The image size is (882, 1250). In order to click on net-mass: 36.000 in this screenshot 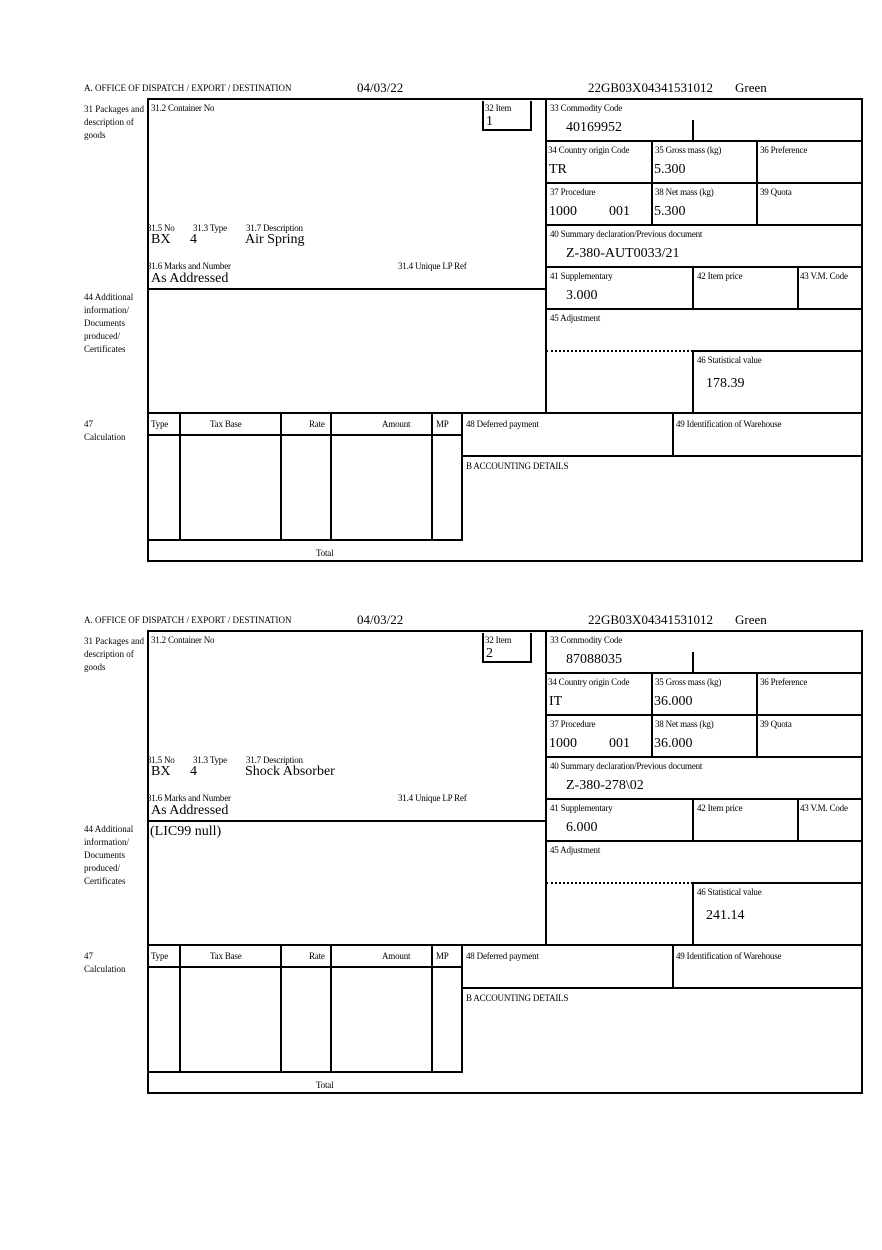, I will do `click(673, 743)`.